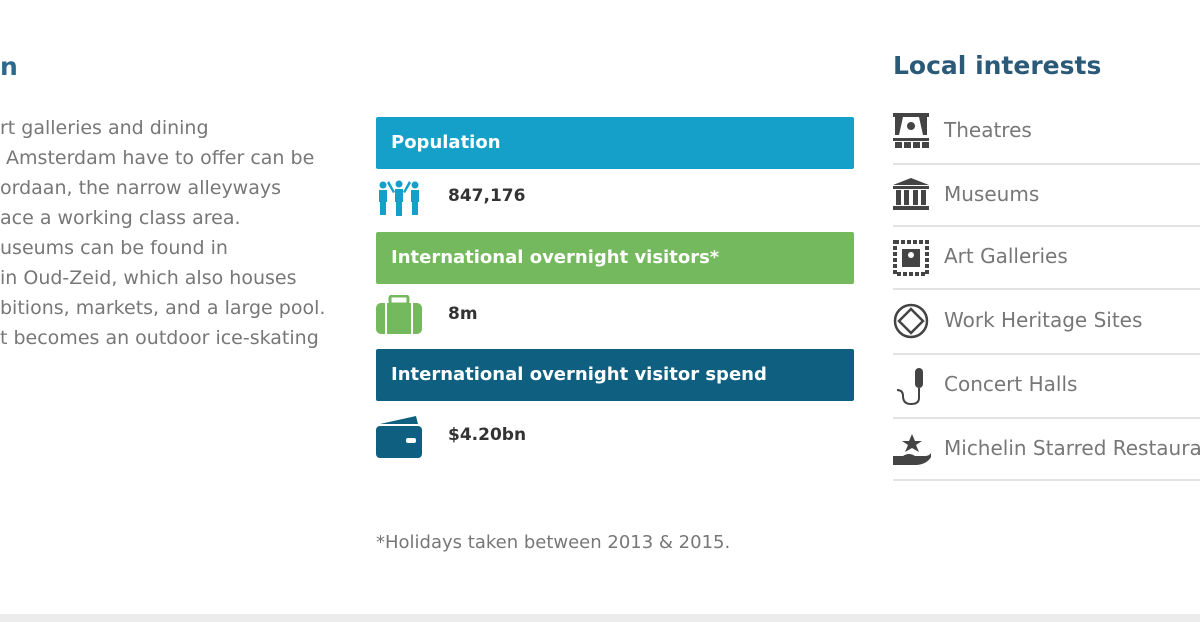 This screenshot has width=1200, height=622. Describe the element at coordinates (157, 158) in the screenshot. I see `text-line: Amsterdam have to offer can be` at that location.